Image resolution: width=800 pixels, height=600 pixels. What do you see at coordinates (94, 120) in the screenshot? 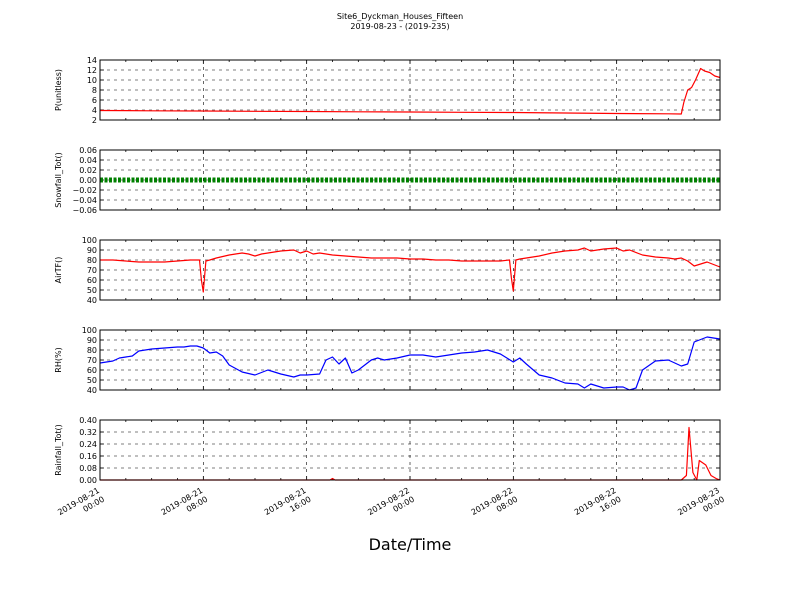
I see `y-tick-label: 2` at bounding box center [94, 120].